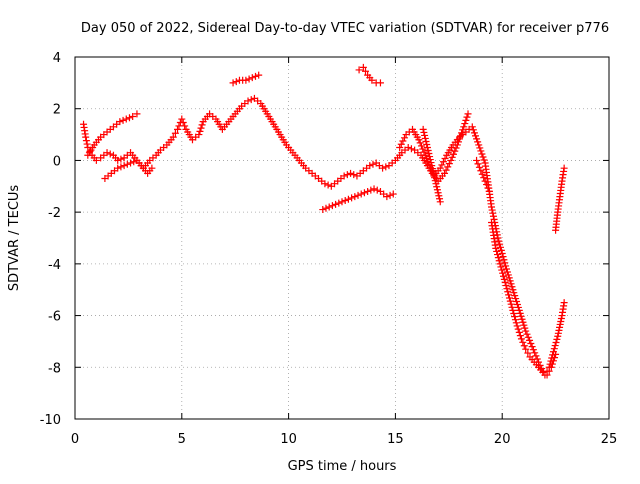 The height and width of the screenshot is (484, 640). Describe the element at coordinates (54, 368) in the screenshot. I see `y-tick-label: -8` at that location.